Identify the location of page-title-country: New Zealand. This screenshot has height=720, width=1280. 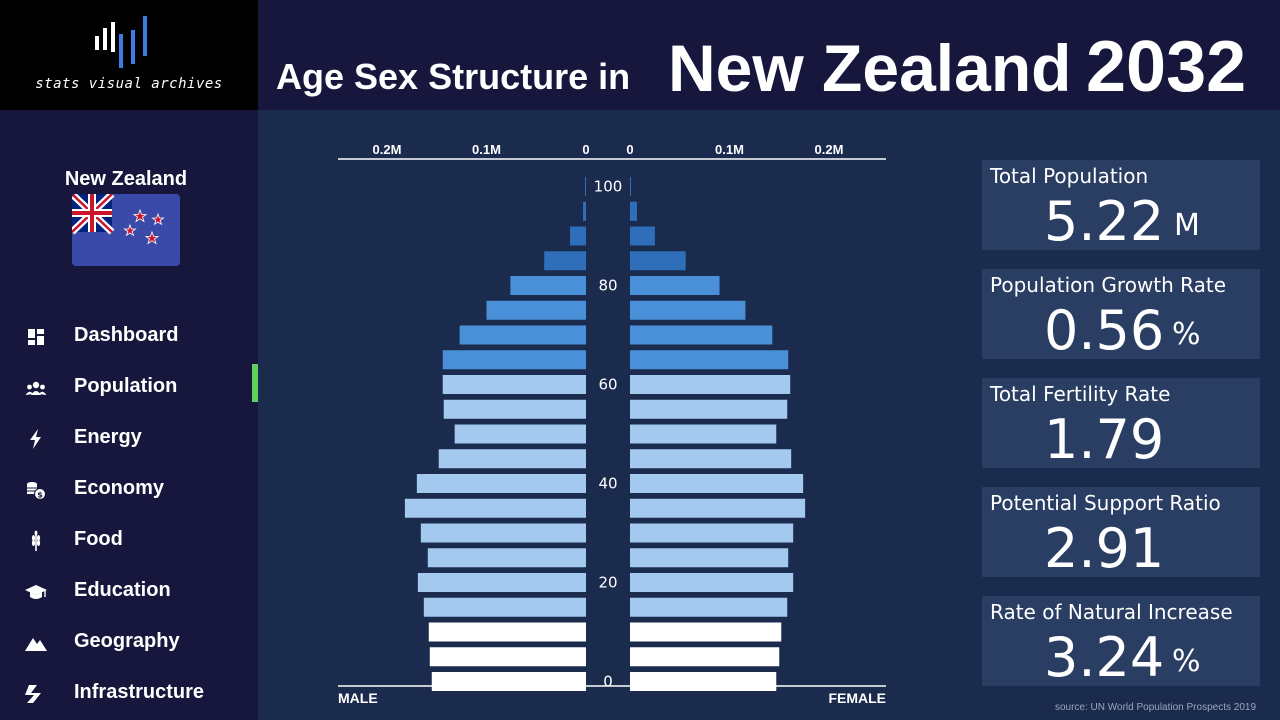
(870, 68).